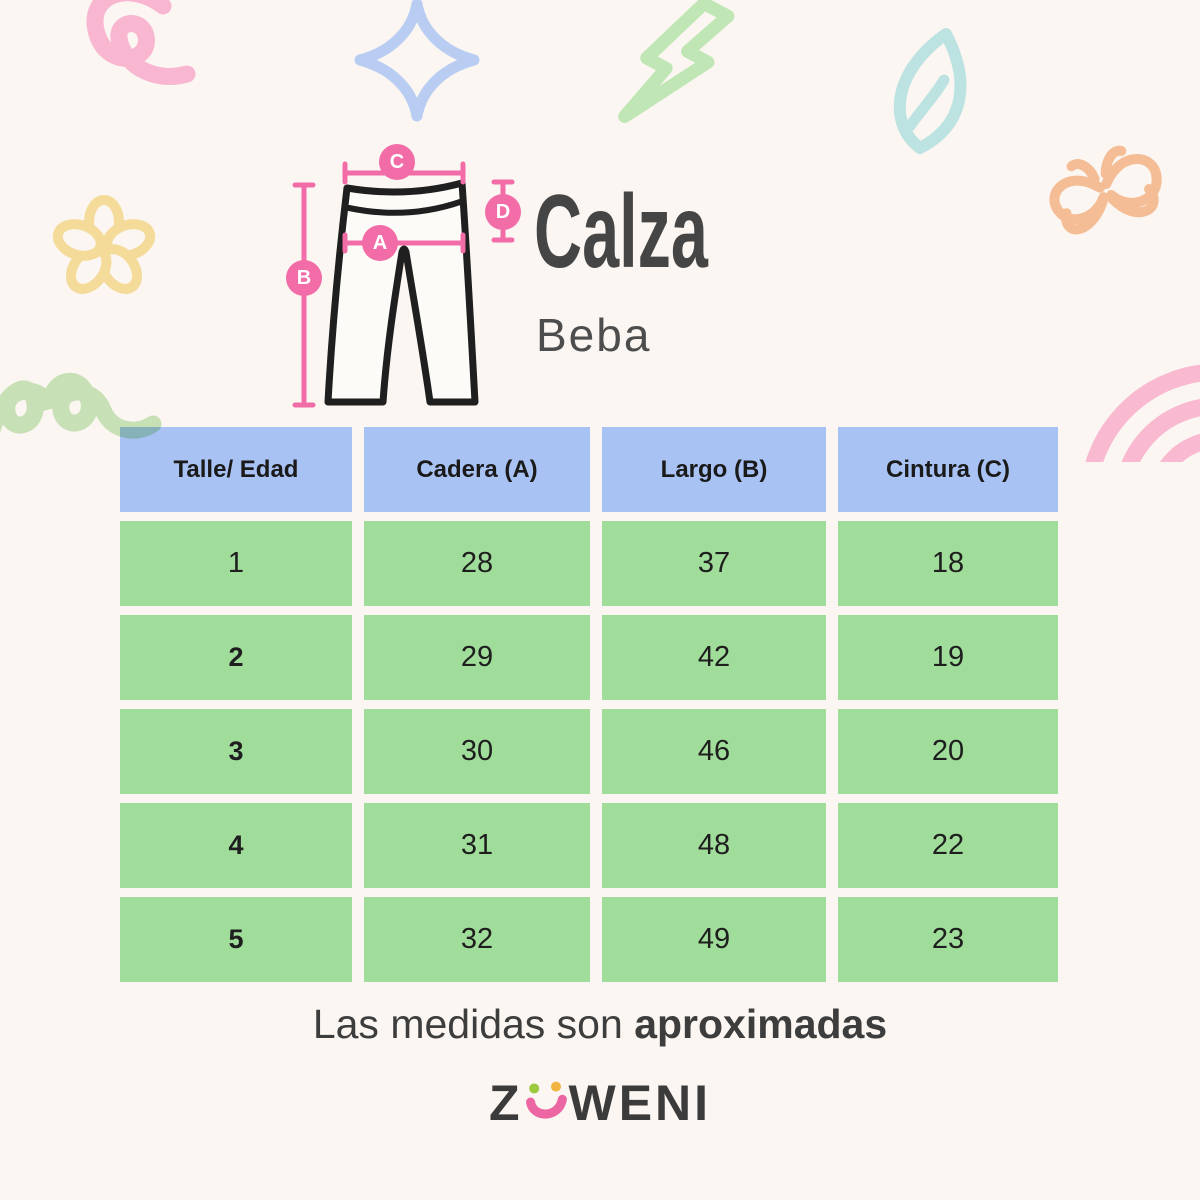 The image size is (1200, 1200). I want to click on header-cell-talle: Talle/ Edad, so click(236, 469).